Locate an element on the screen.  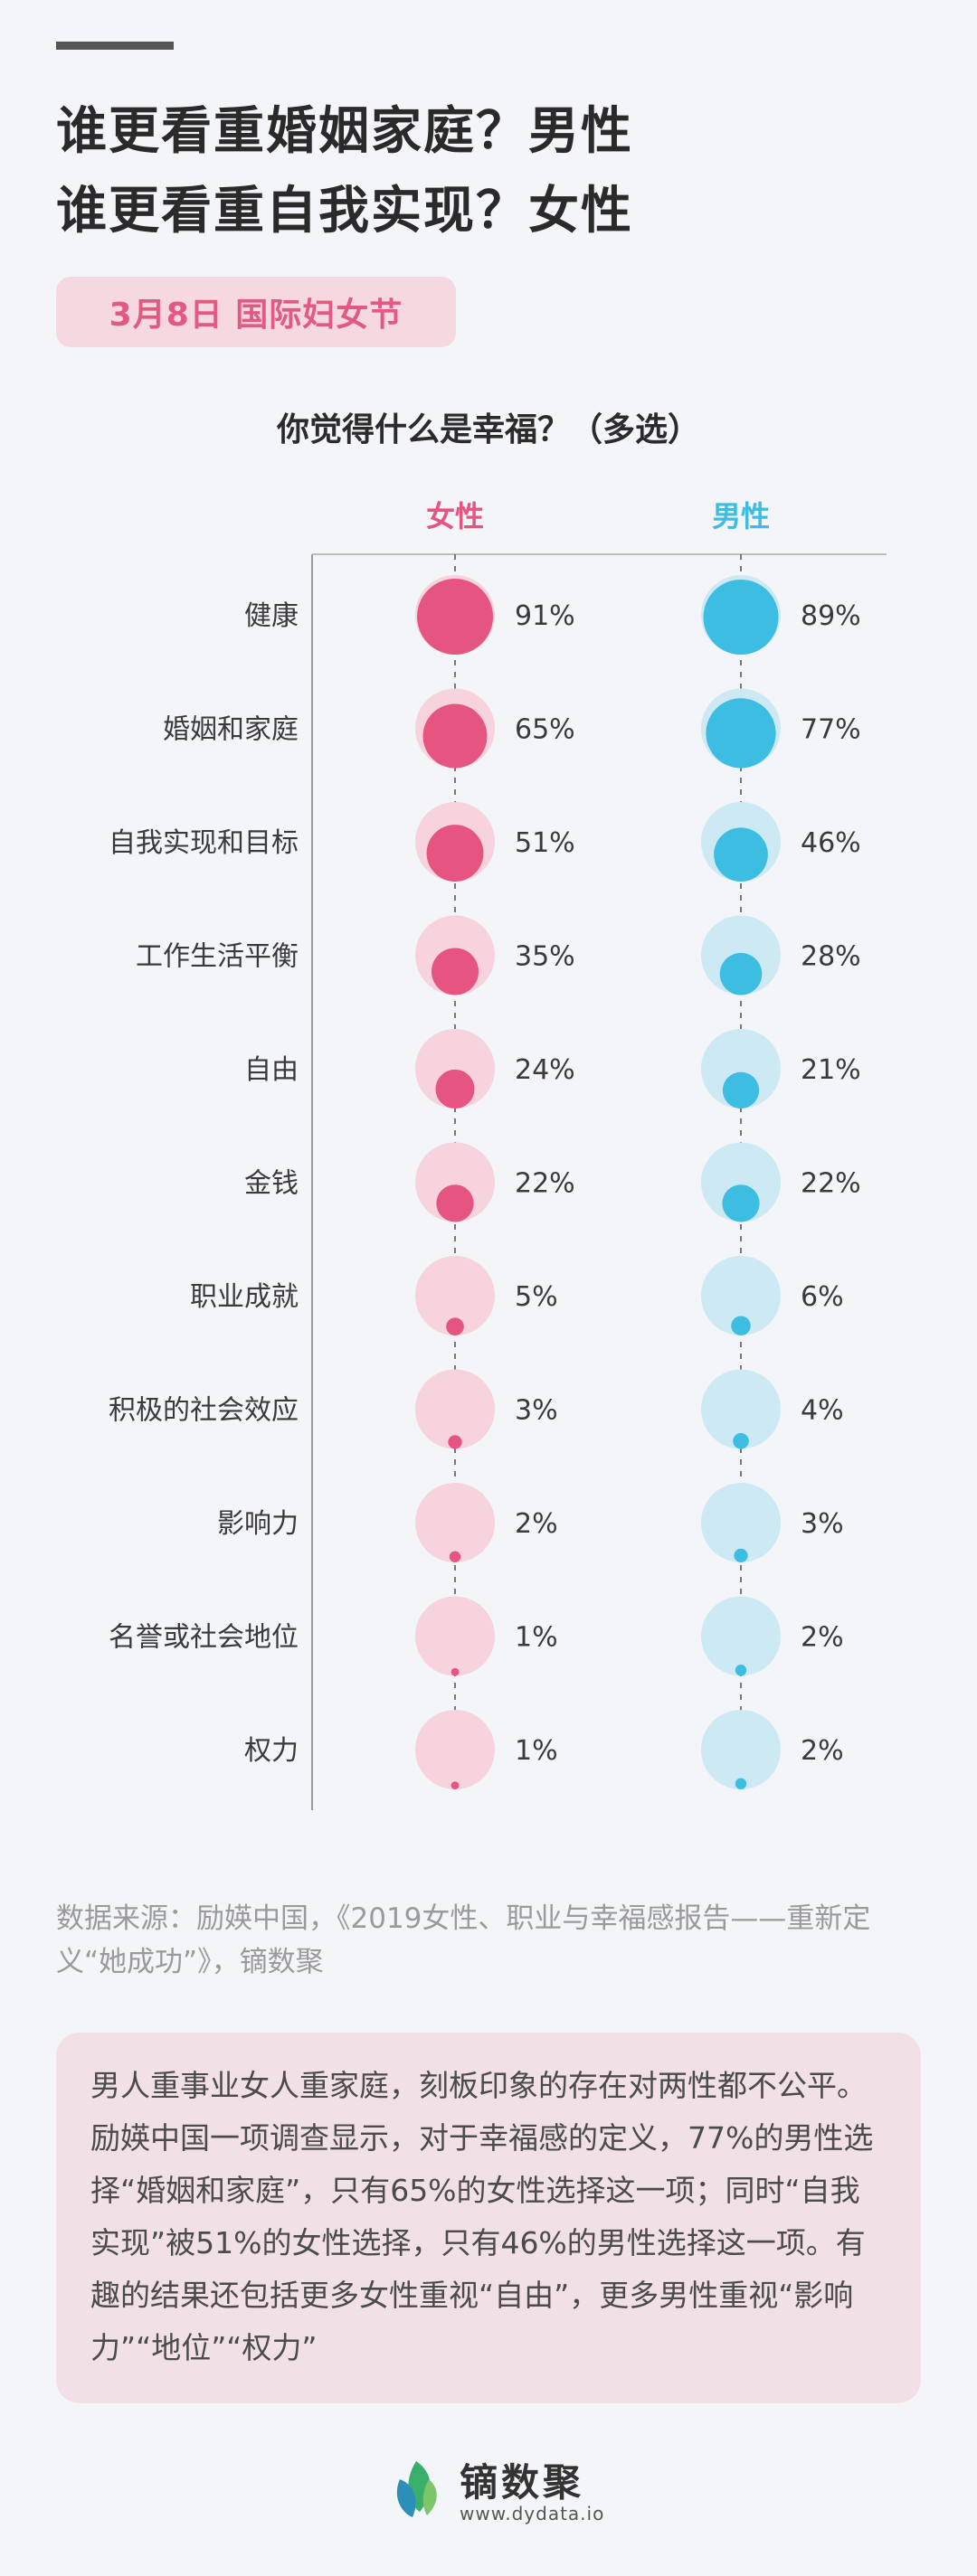
value-label: 5% is located at coordinates (536, 1297).